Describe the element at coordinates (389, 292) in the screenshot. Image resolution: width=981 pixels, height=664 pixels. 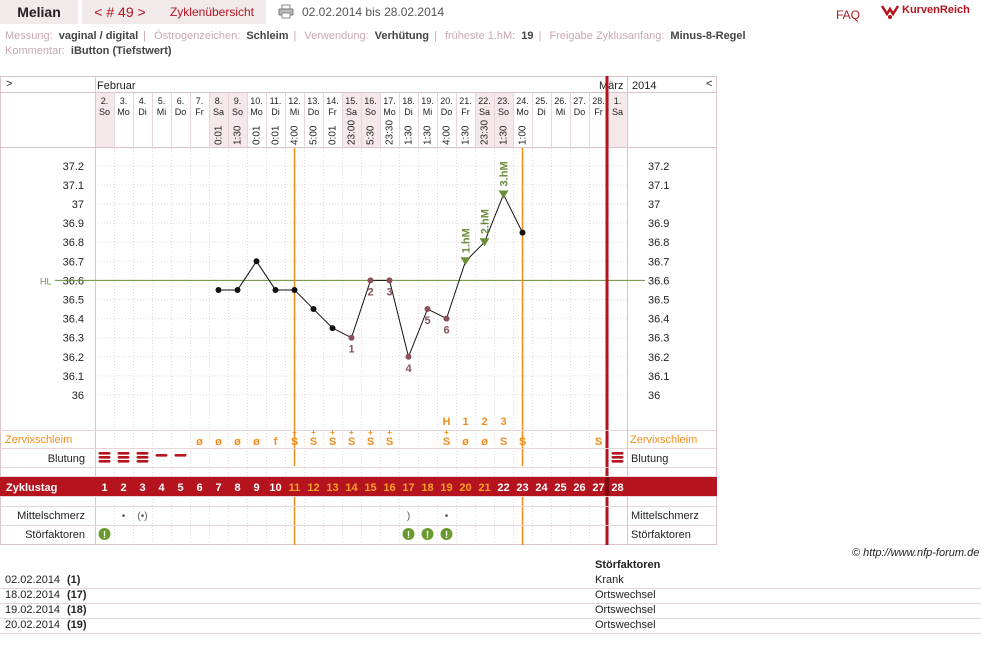
I see `low-measure-label: 3` at that location.